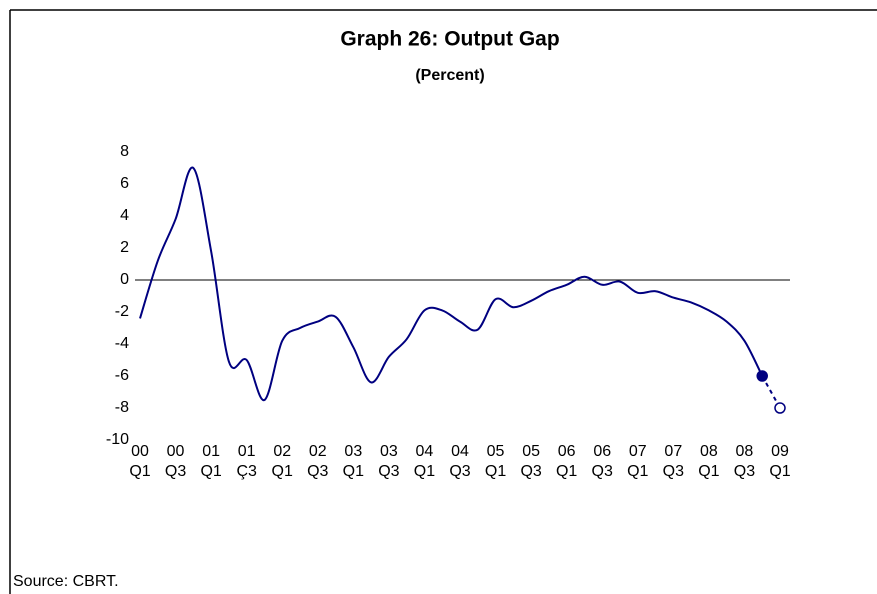  Describe the element at coordinates (122, 407) in the screenshot. I see `y-tick-label: -8` at that location.